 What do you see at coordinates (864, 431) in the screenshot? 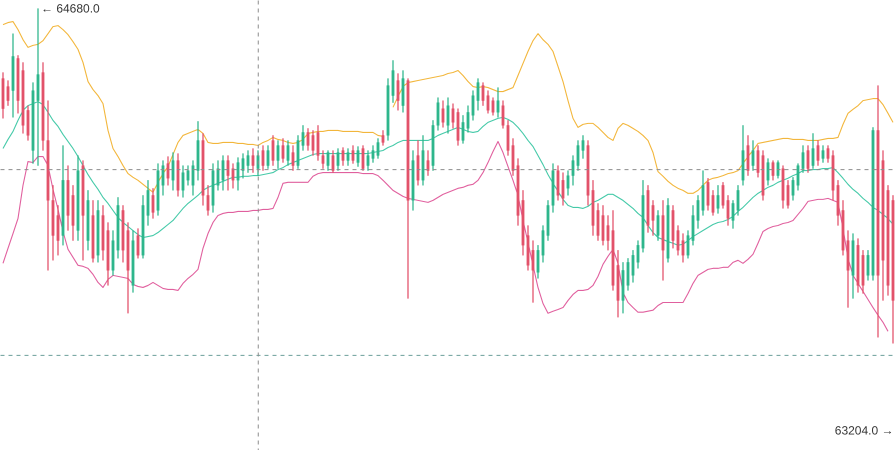
I see `text: 63204.0 →` at bounding box center [864, 431].